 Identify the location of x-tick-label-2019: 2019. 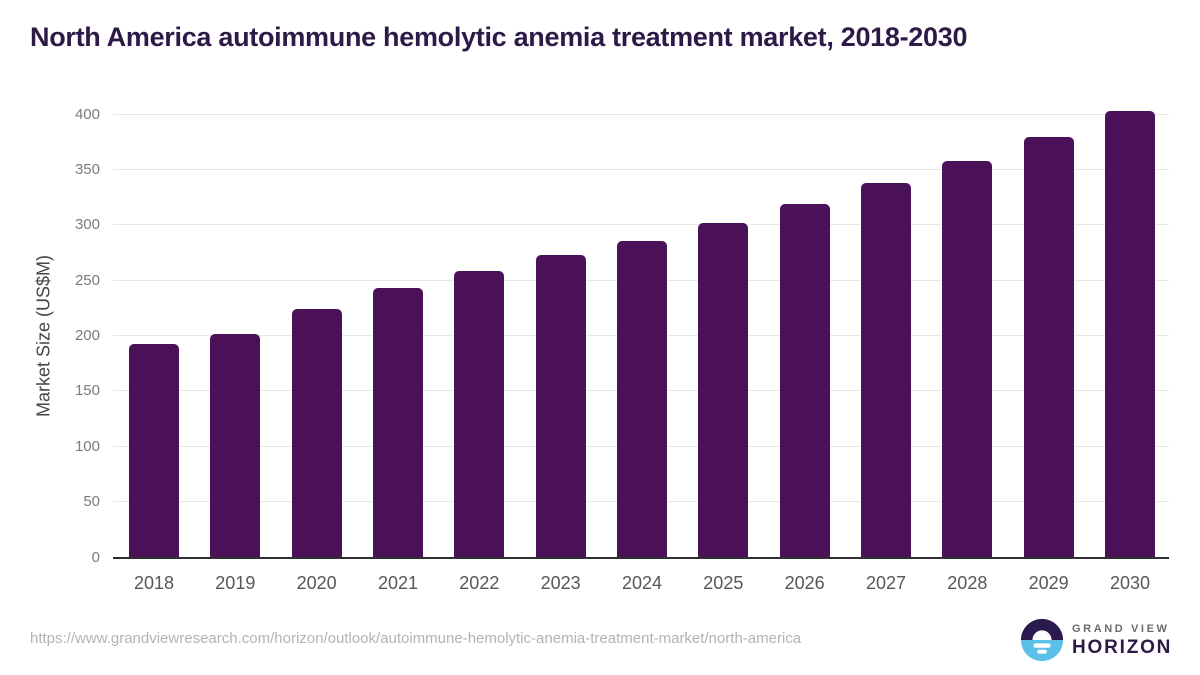
(235, 582).